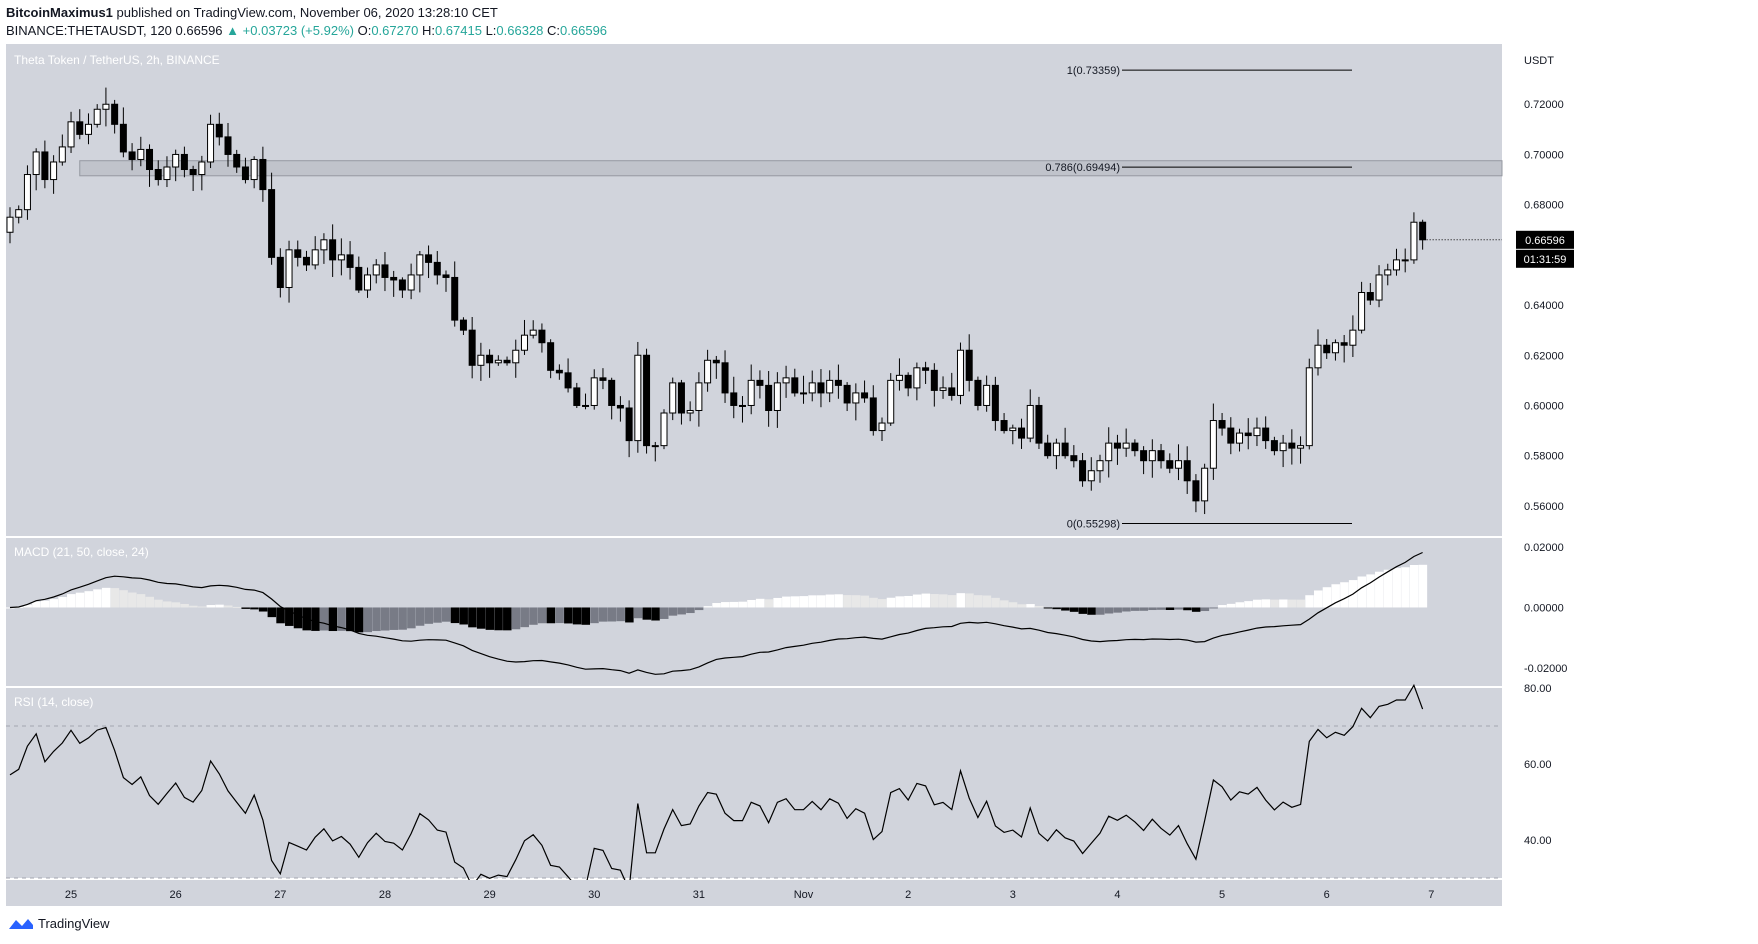  I want to click on resistance-zone, so click(791, 168).